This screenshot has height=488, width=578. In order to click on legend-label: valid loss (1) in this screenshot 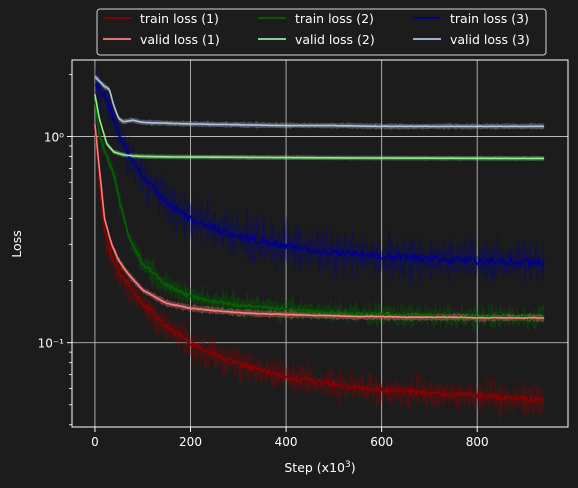, I will do `click(180, 39)`.